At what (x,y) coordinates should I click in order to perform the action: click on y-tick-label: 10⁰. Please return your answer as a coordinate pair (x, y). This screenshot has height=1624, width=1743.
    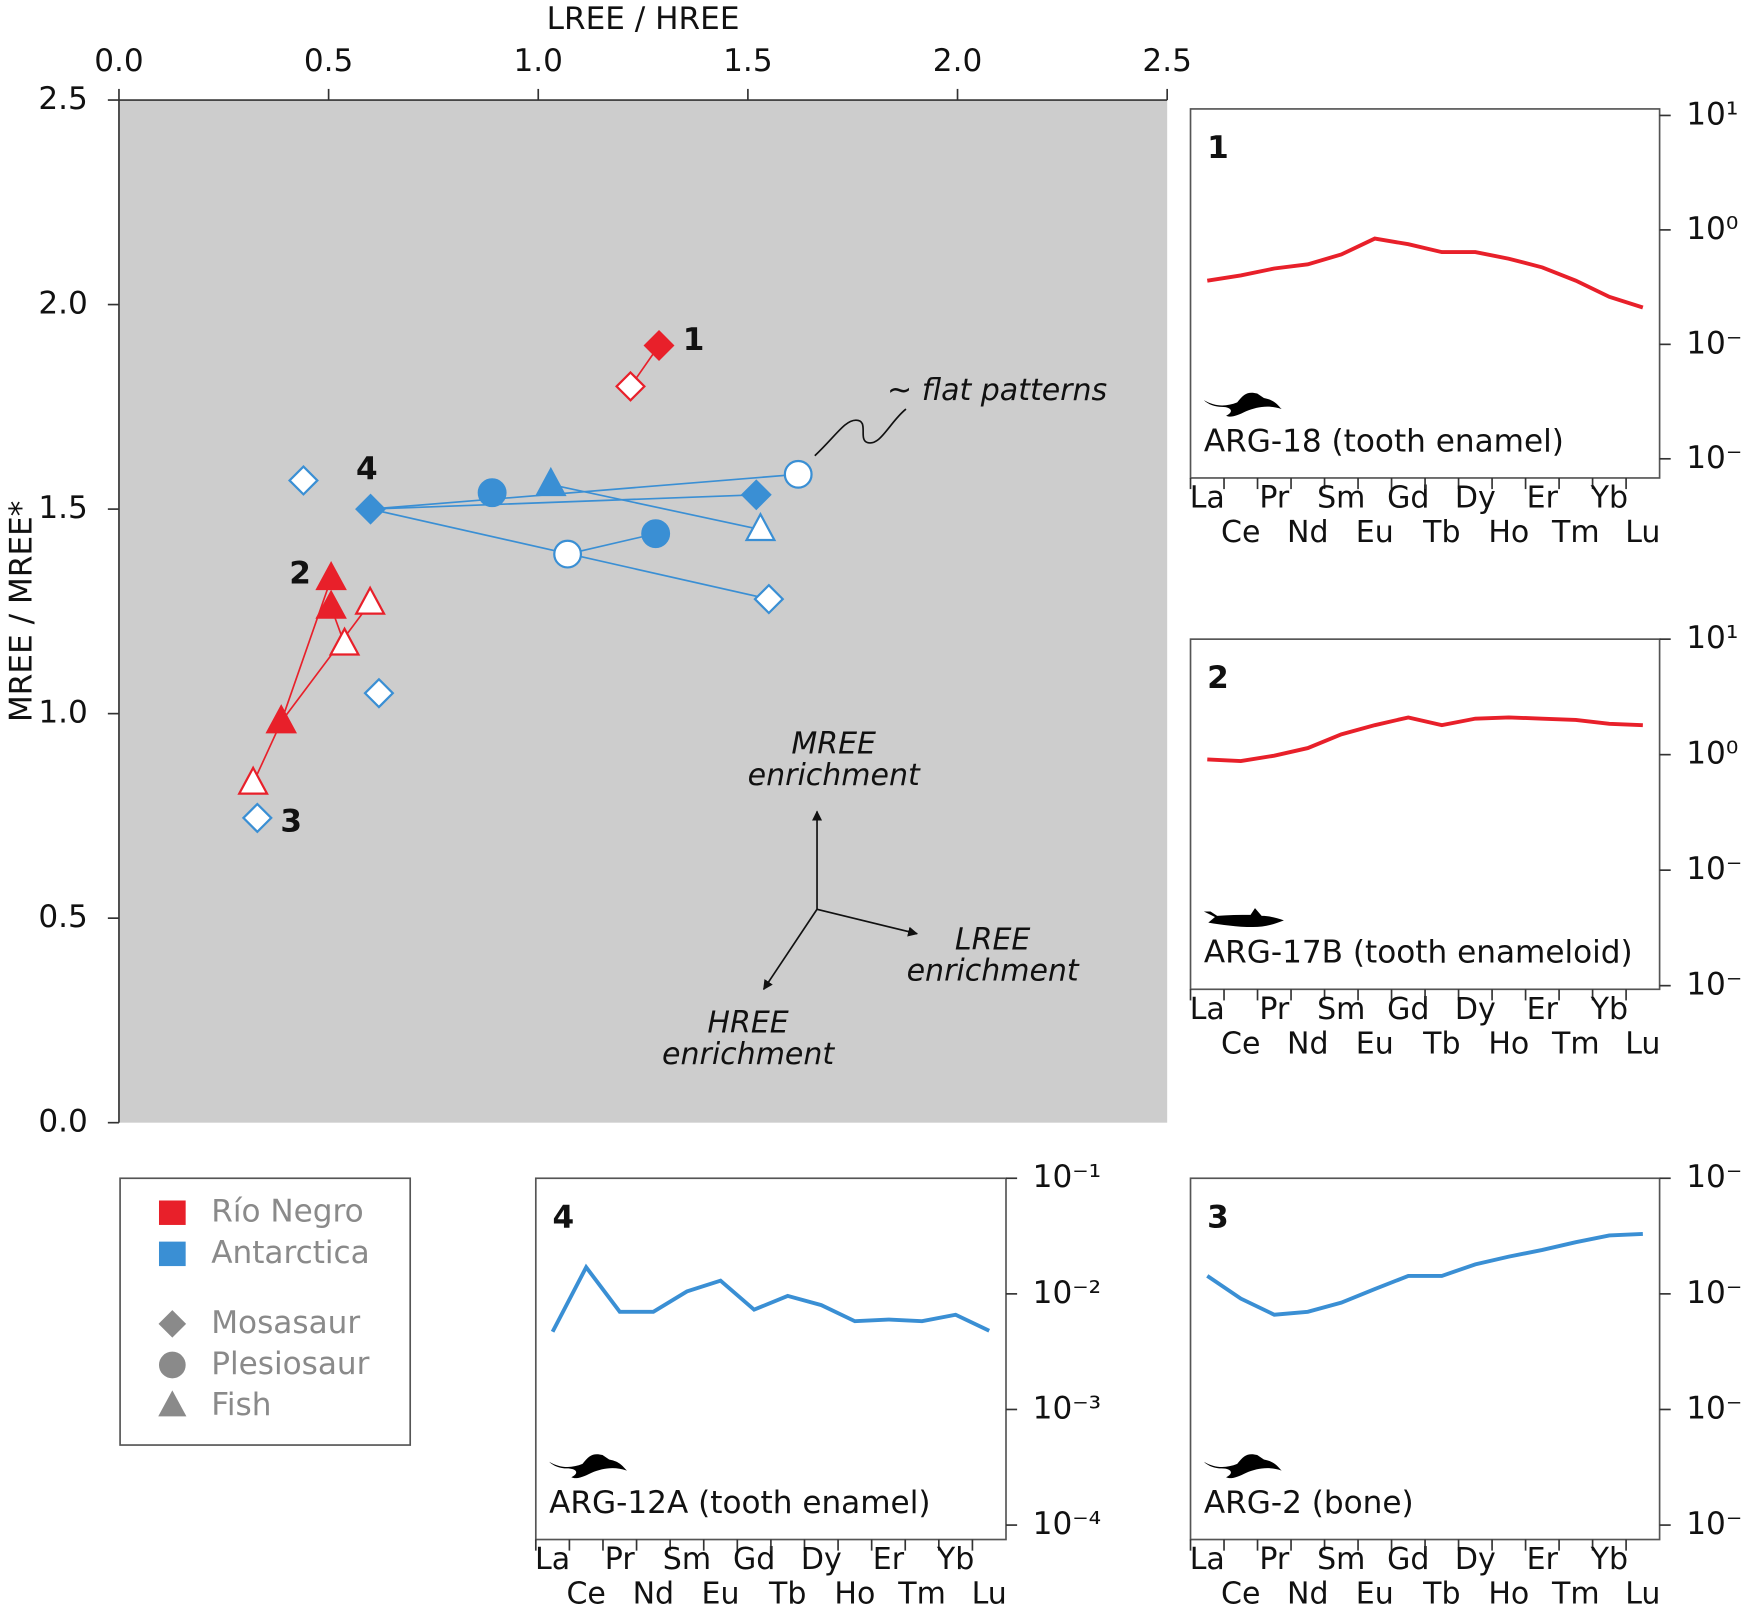
    Looking at the image, I should click on (1712, 754).